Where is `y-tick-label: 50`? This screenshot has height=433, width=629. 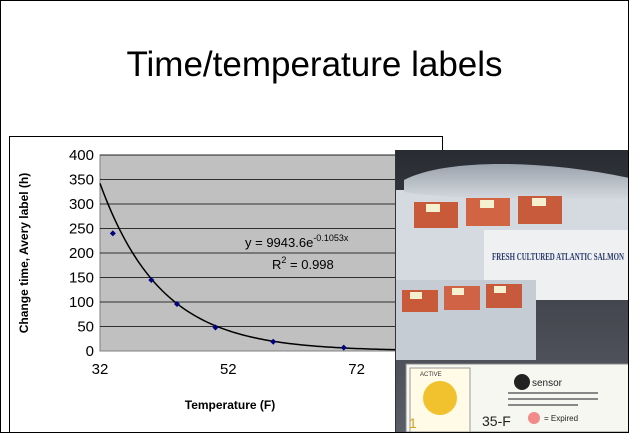
y-tick-label: 50 is located at coordinates (85, 327).